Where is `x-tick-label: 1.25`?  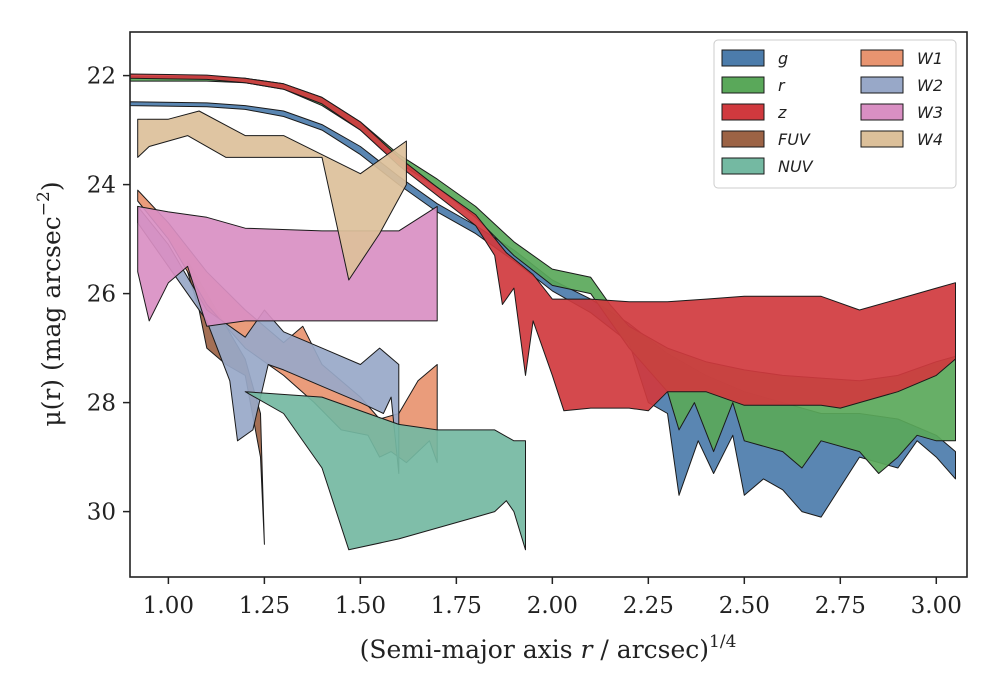 x-tick-label: 1.25 is located at coordinates (264, 606).